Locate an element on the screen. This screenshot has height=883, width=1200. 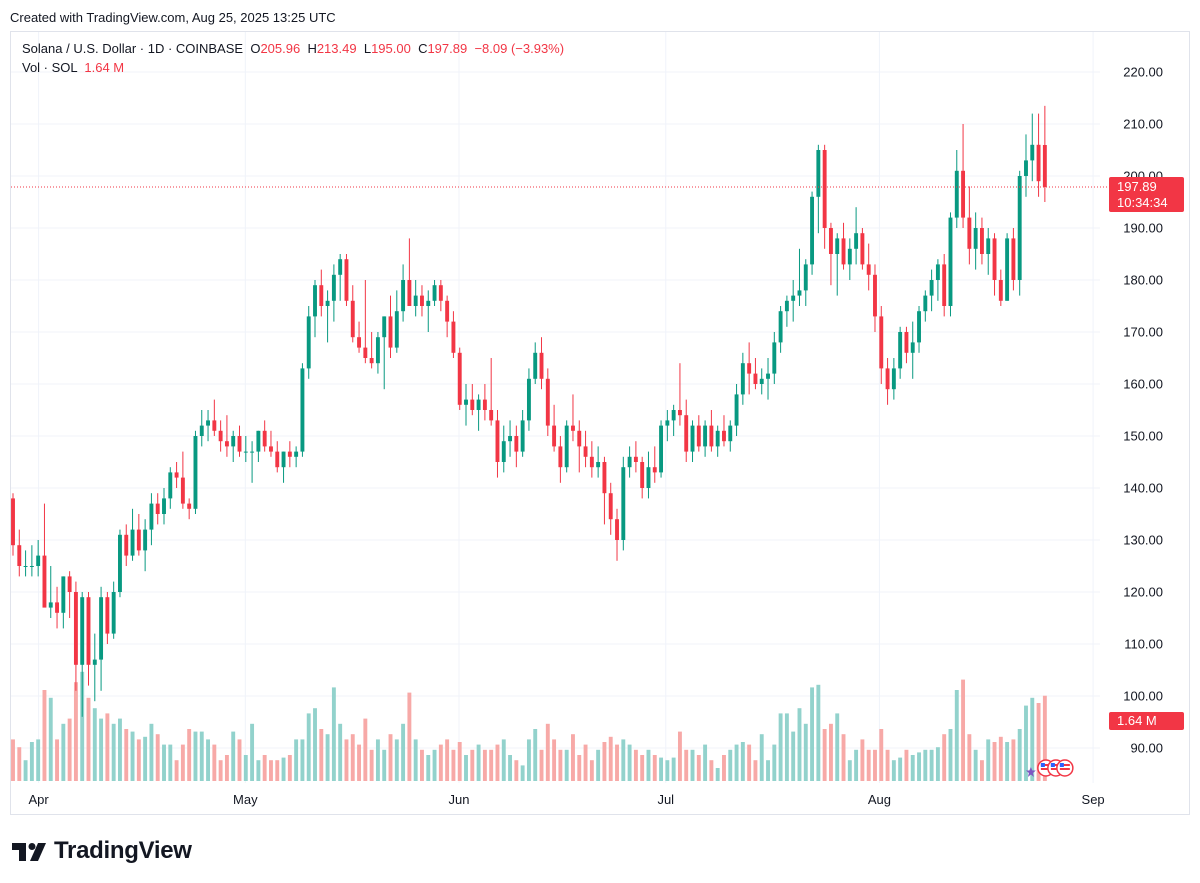
y-tick-label: 120.00 is located at coordinates (1143, 592).